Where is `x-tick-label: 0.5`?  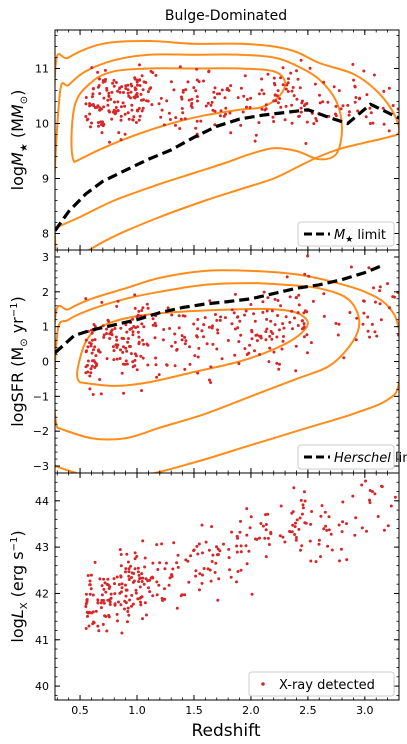 x-tick-label: 0.5 is located at coordinates (80, 710).